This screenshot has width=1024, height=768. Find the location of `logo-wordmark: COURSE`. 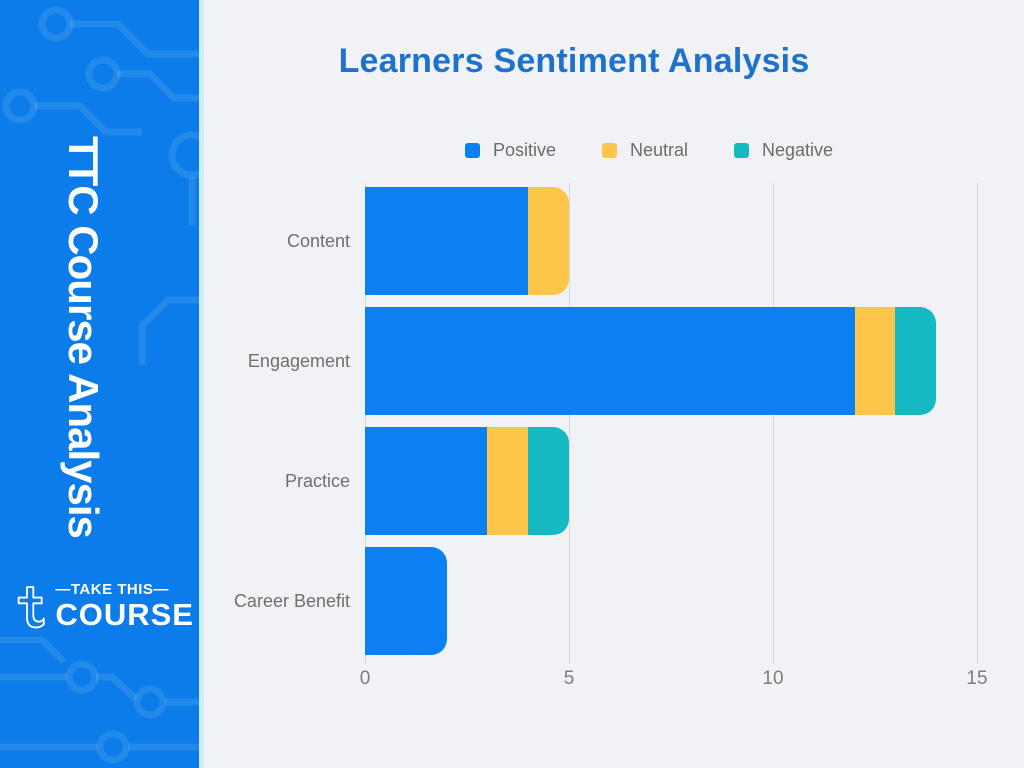

logo-wordmark: COURSE is located at coordinates (124, 615).